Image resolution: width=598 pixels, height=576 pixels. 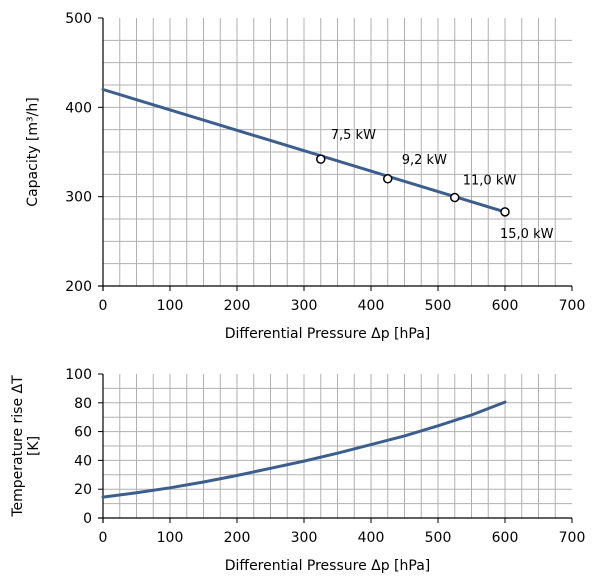 I want to click on y-tick-label: 20, so click(x=83, y=490).